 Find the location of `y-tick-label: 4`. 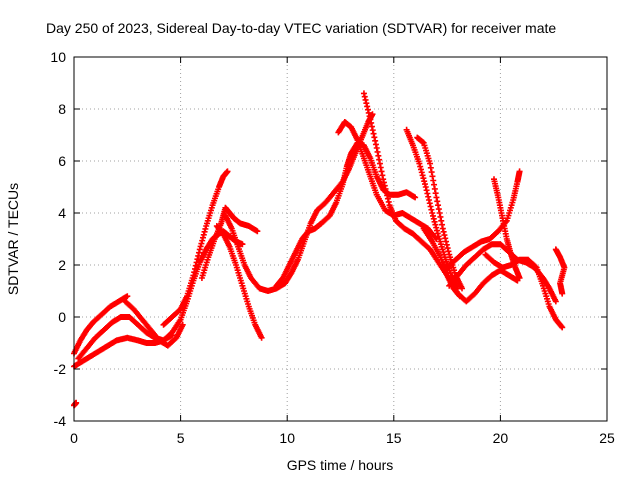

y-tick-label: 4 is located at coordinates (62, 213).